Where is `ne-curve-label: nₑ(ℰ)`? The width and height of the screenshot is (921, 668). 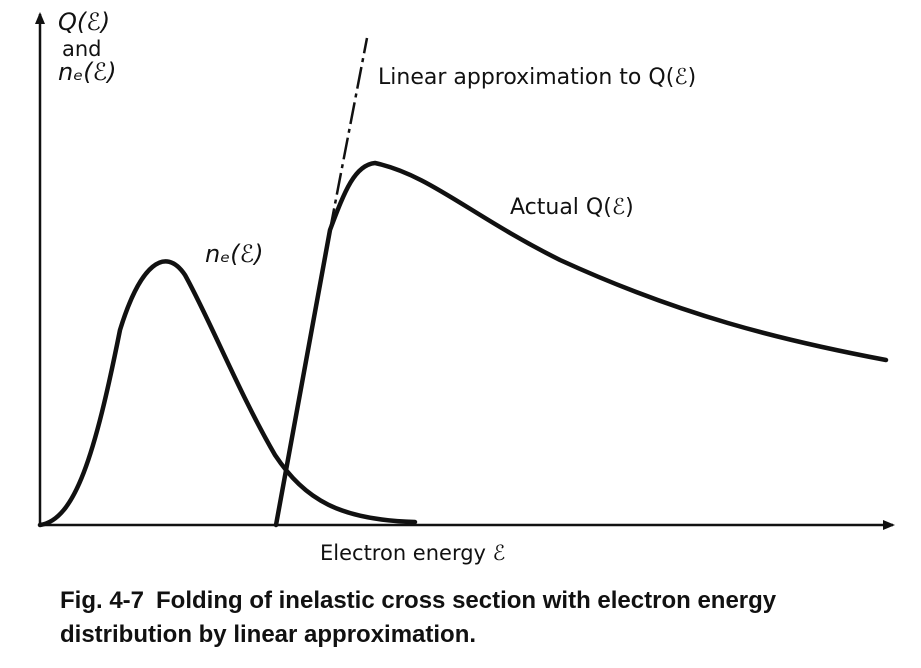
ne-curve-label: nₑ(ℰ) is located at coordinates (234, 254).